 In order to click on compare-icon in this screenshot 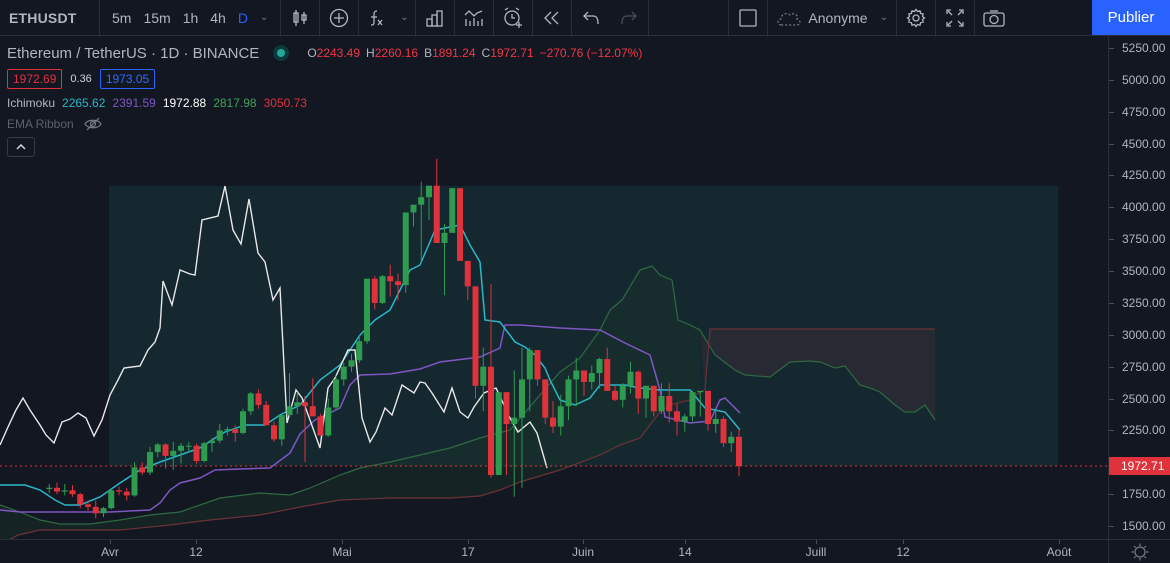, I will do `click(474, 17)`.